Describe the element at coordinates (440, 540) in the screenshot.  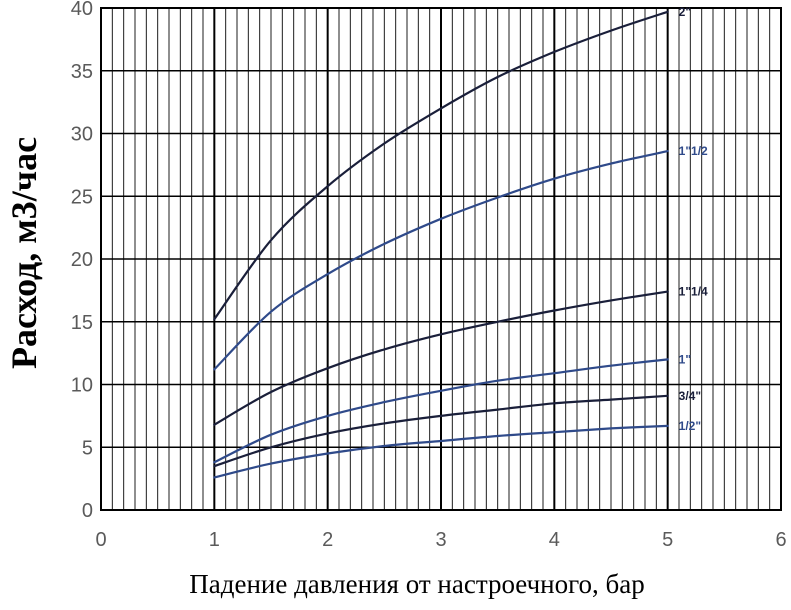
I see `x-tick-label: 3` at that location.